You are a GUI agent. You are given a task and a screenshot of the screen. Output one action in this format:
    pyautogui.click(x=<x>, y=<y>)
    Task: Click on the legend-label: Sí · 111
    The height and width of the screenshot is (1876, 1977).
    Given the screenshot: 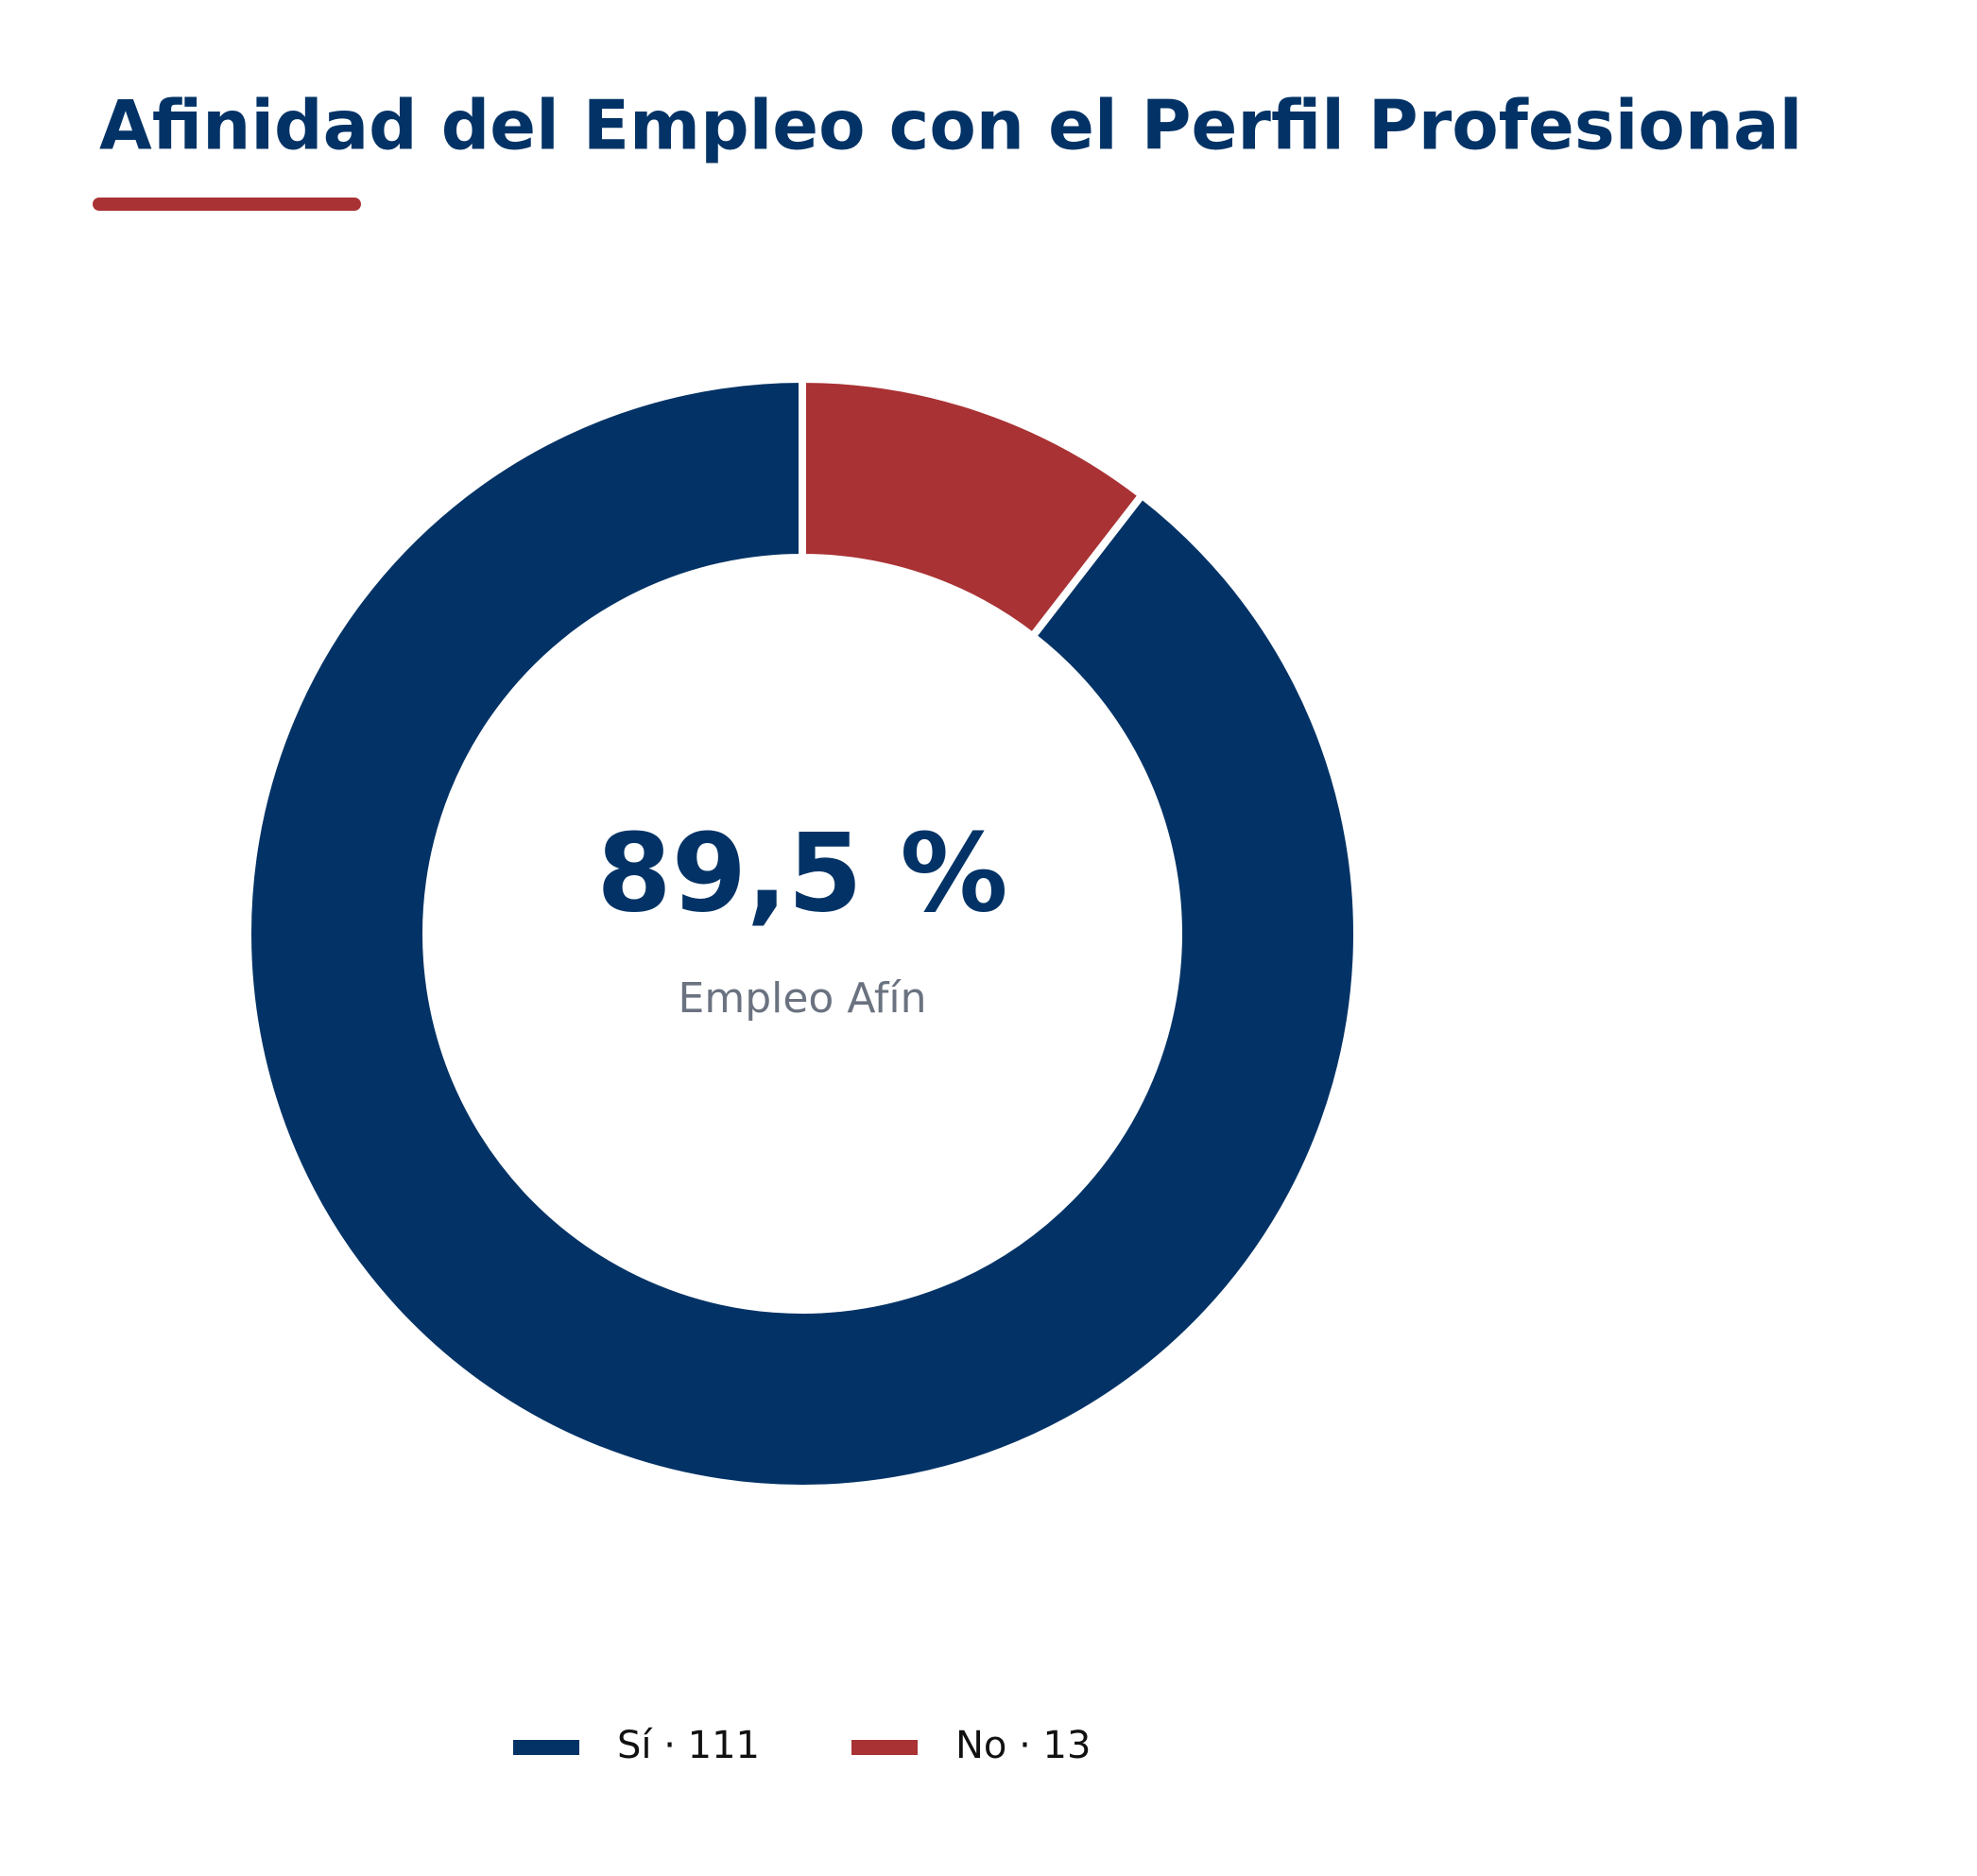 What is the action you would take?
    pyautogui.click(x=689, y=1745)
    